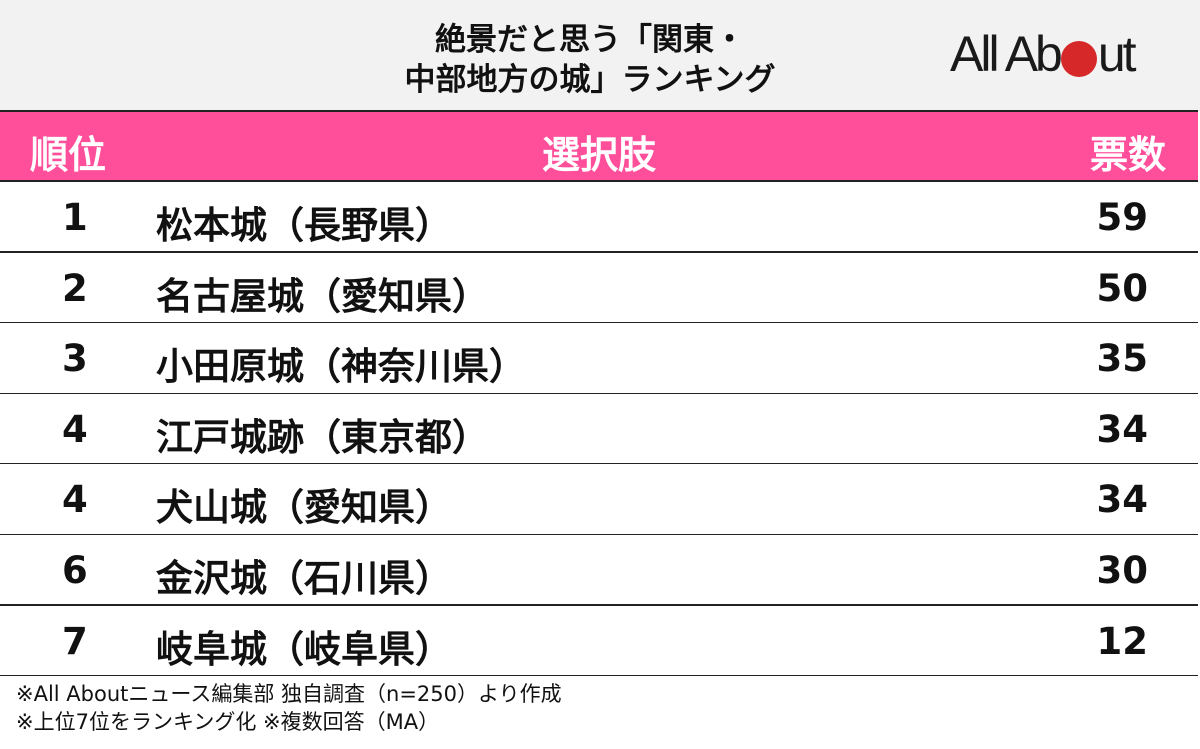 The image size is (1200, 749). I want to click on table-row: 4 江戸城跡（東京都） 34, so click(599, 429).